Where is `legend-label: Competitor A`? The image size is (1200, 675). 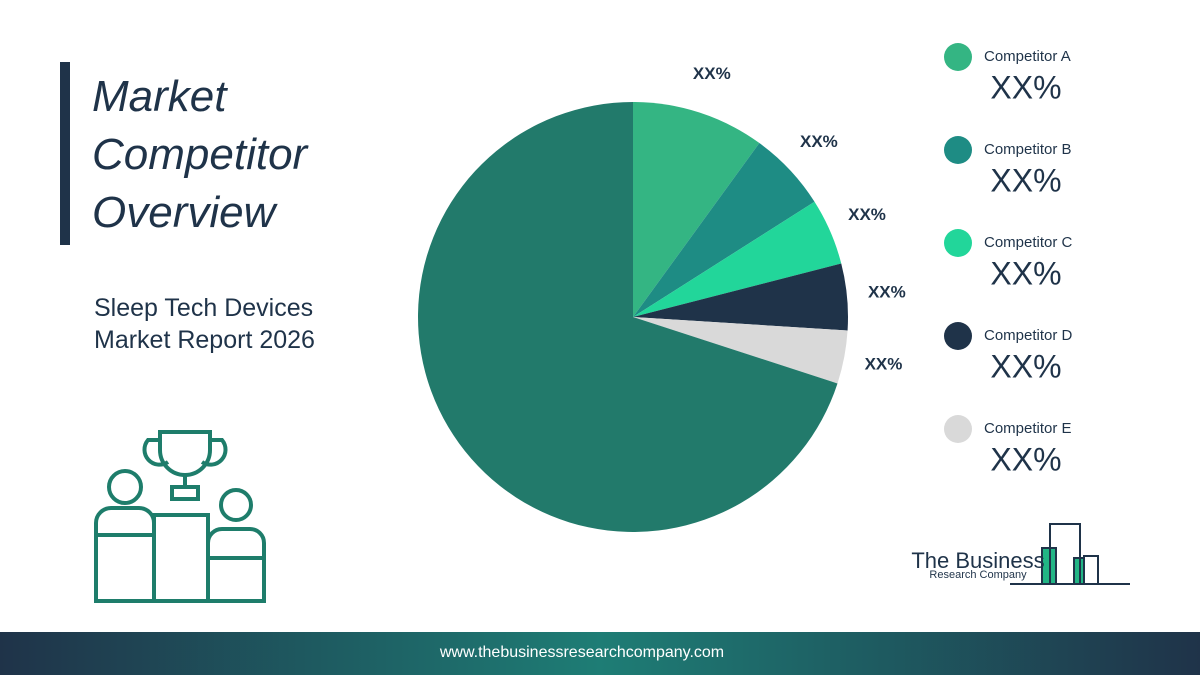
legend-label: Competitor A is located at coordinates (1027, 56).